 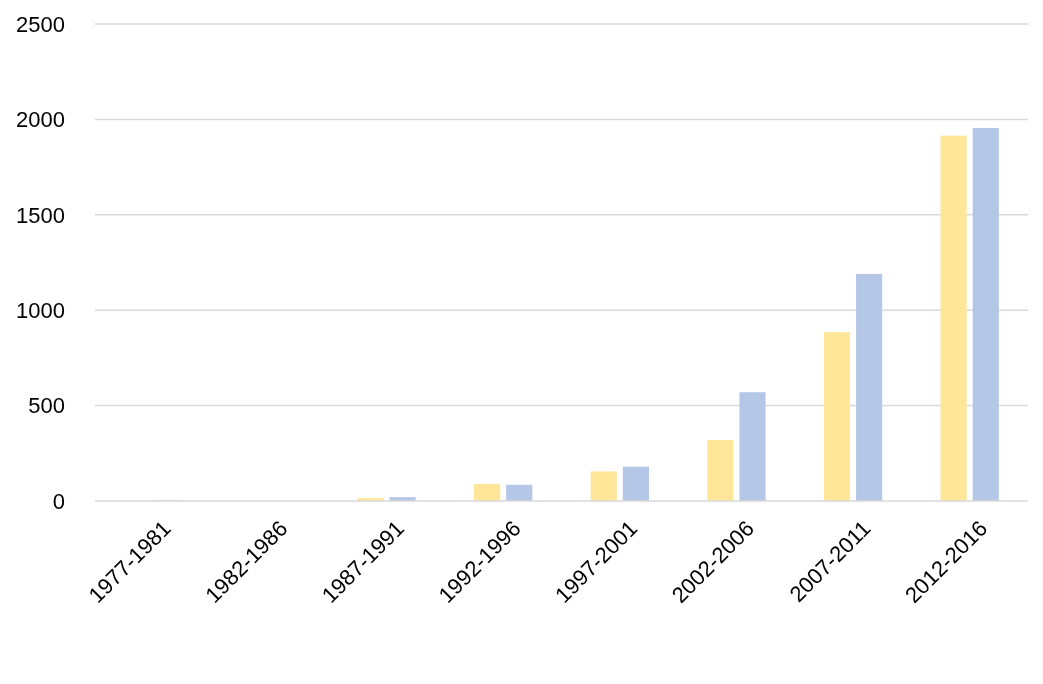 What do you see at coordinates (40, 120) in the screenshot?
I see `y-tick-label: 2000` at bounding box center [40, 120].